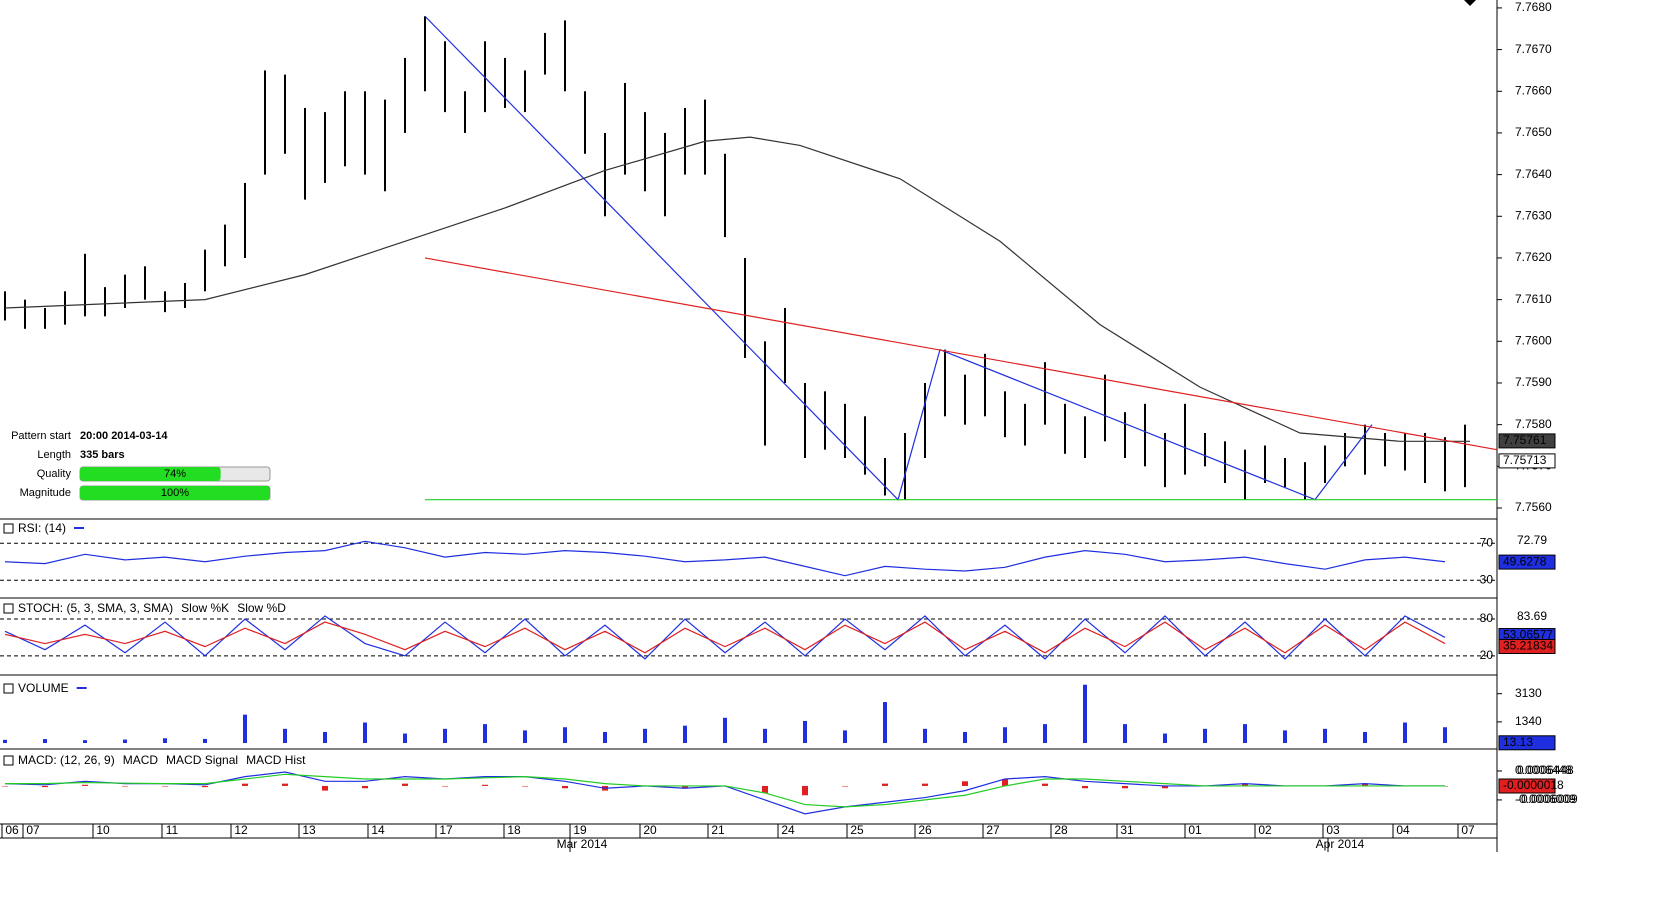  I want to click on y-tick-label: -0.0006009, so click(1545, 799).